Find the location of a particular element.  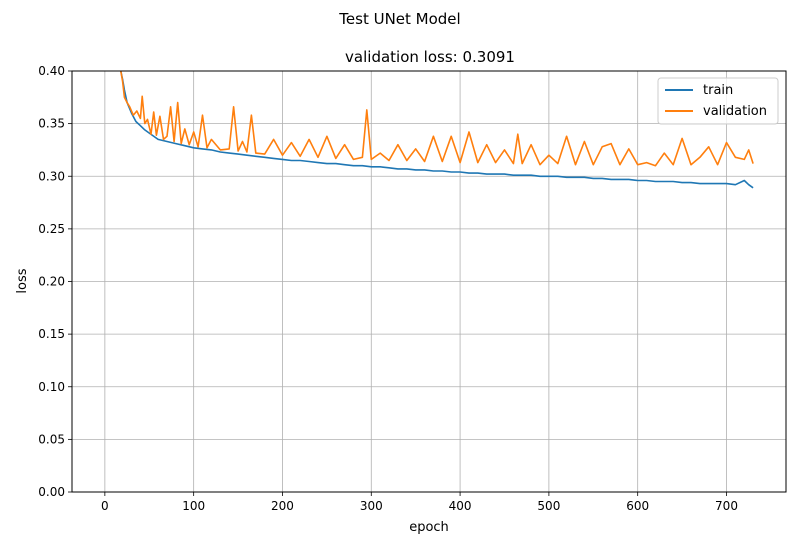

chart-title: validation loss: 0.3091 is located at coordinates (430, 57).